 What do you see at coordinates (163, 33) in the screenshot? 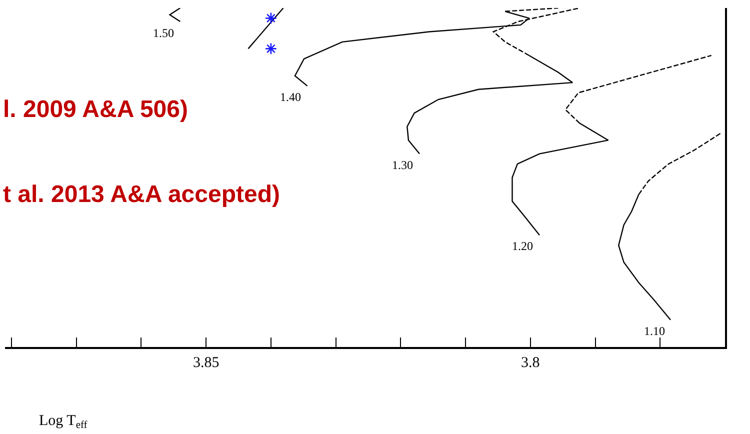
I see `series-label: 1.50` at bounding box center [163, 33].